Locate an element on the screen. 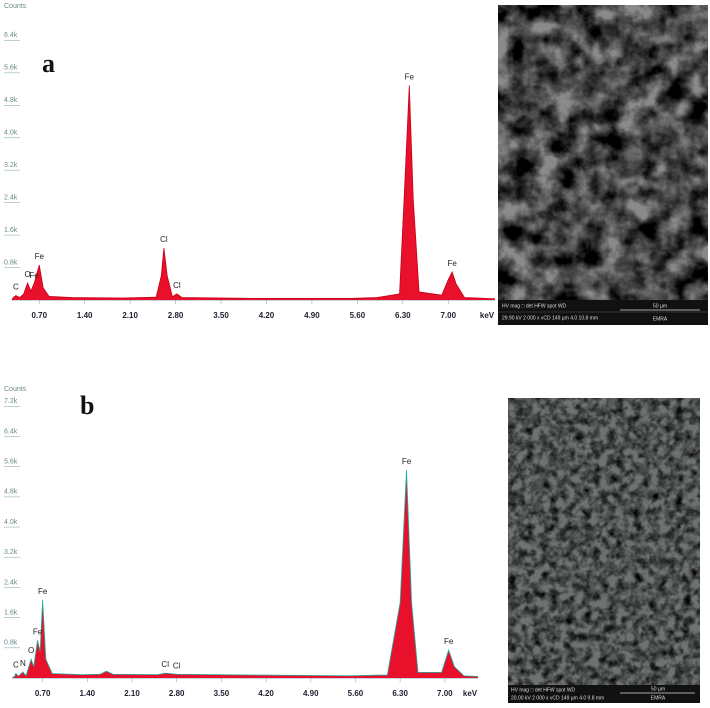 Image resolution: width=710 pixels, height=708 pixels. panel-letter: b is located at coordinates (87, 405).